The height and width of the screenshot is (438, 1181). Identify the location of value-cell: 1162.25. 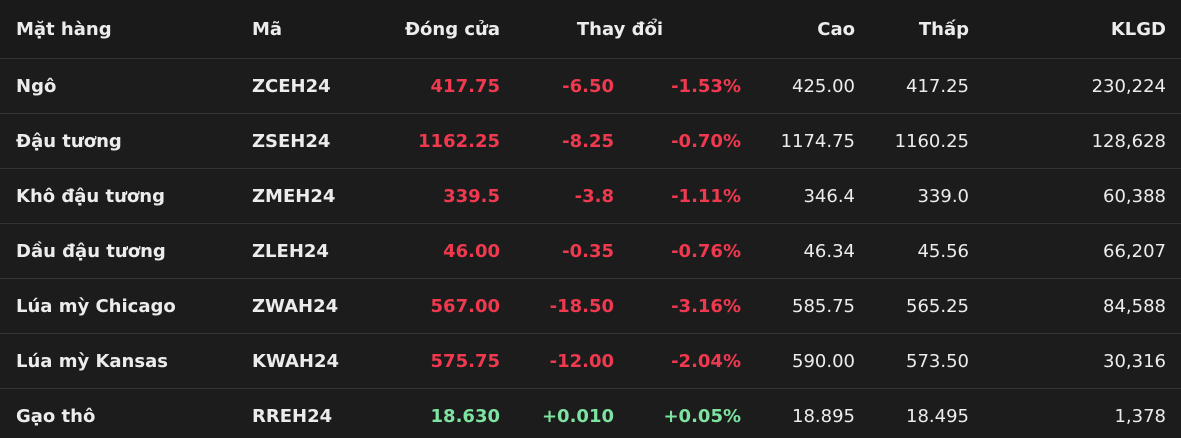
(459, 141).